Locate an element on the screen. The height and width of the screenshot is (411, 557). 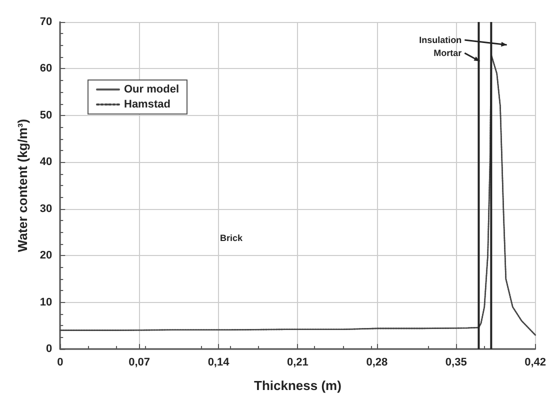
x-tick-label: 0,35 is located at coordinates (456, 362).